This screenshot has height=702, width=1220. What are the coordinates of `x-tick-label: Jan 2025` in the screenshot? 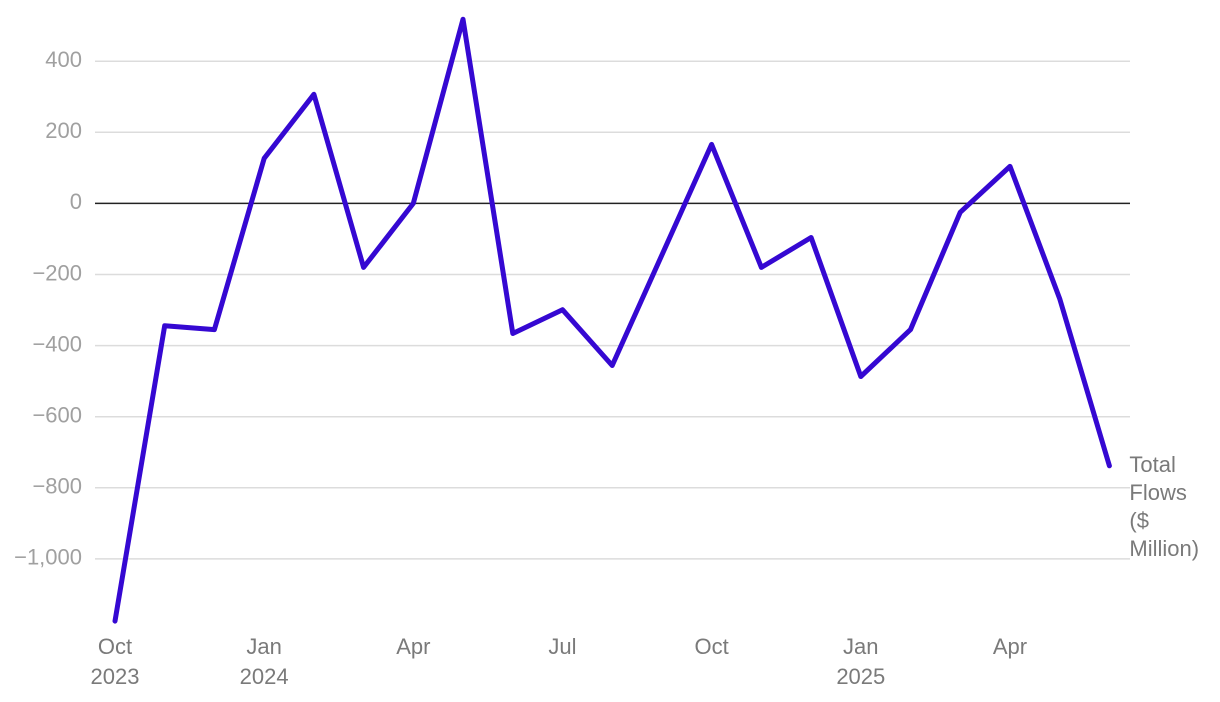 It's located at (860, 661).